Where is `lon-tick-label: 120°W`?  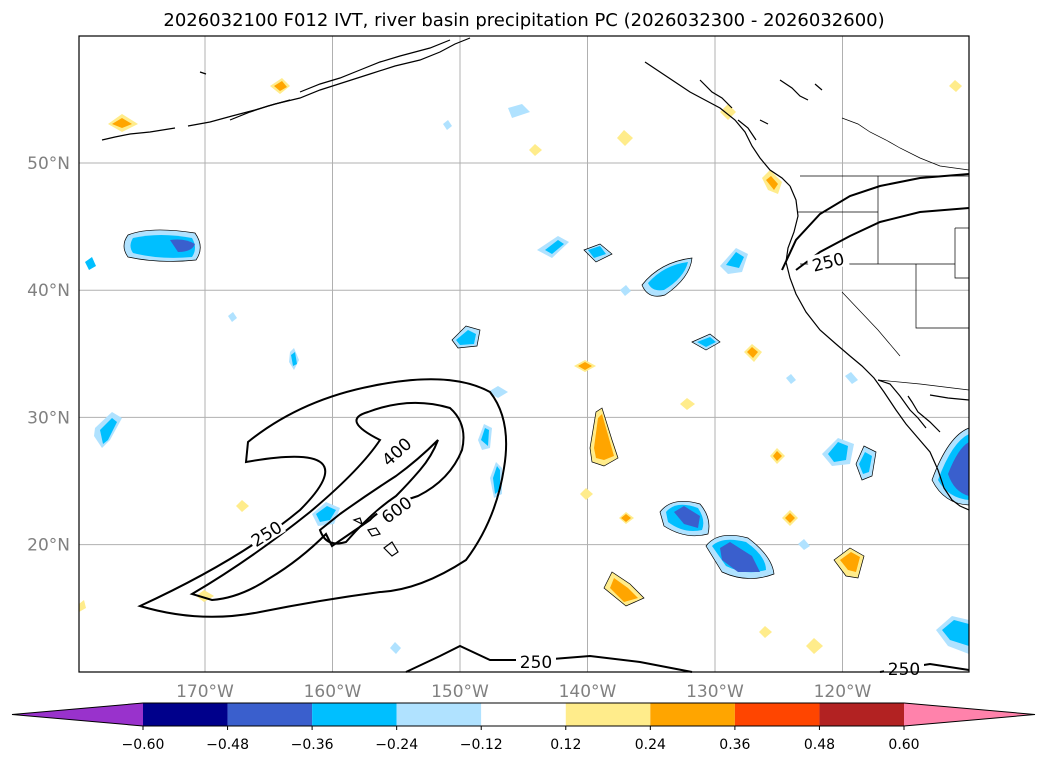 lon-tick-label: 120°W is located at coordinates (843, 692).